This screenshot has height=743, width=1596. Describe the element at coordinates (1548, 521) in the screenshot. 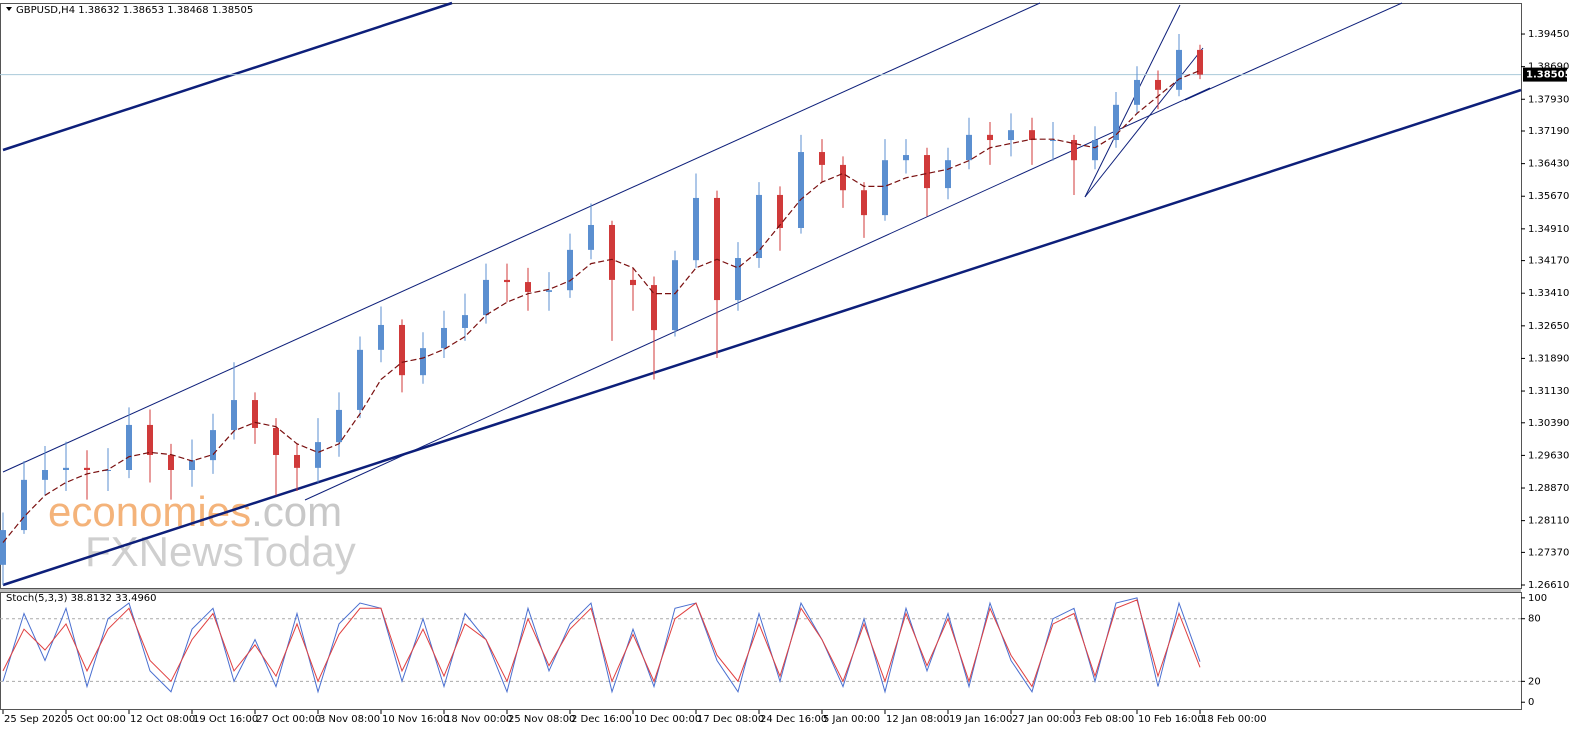

I see `y-tick-label: 1.28110` at that location.